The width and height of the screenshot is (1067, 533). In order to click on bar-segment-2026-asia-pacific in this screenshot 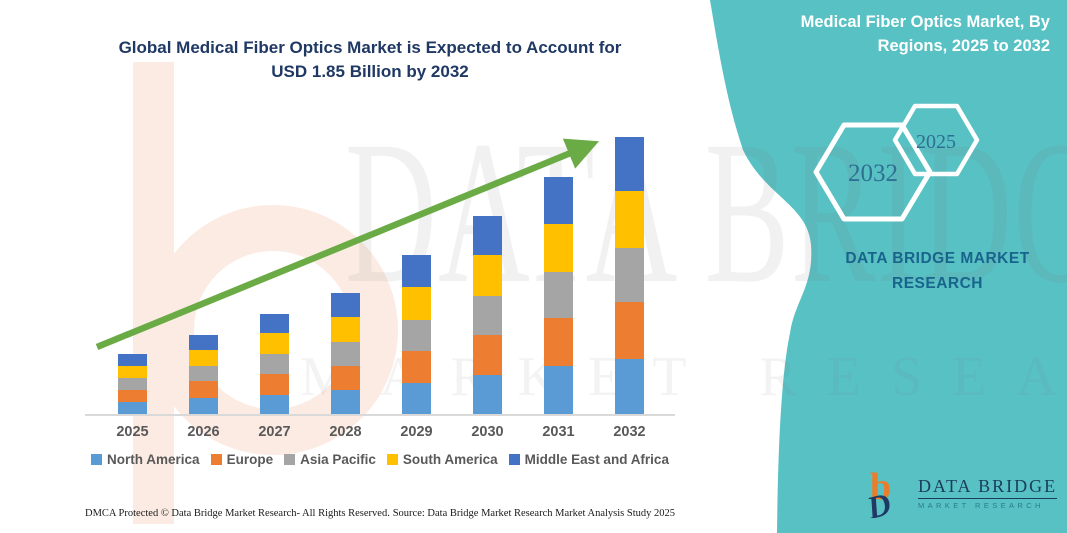, I will do `click(203, 373)`.